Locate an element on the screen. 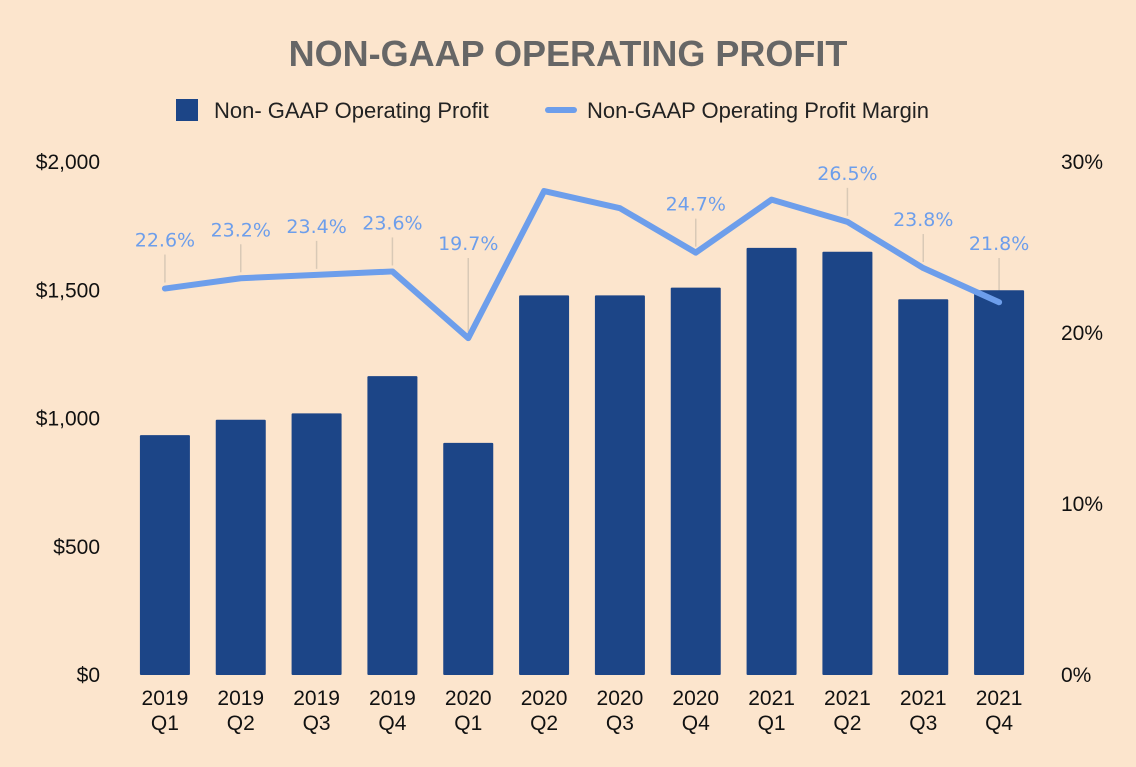  legend-line-label: Non-GAAP Operating Profit Margin is located at coordinates (758, 110).